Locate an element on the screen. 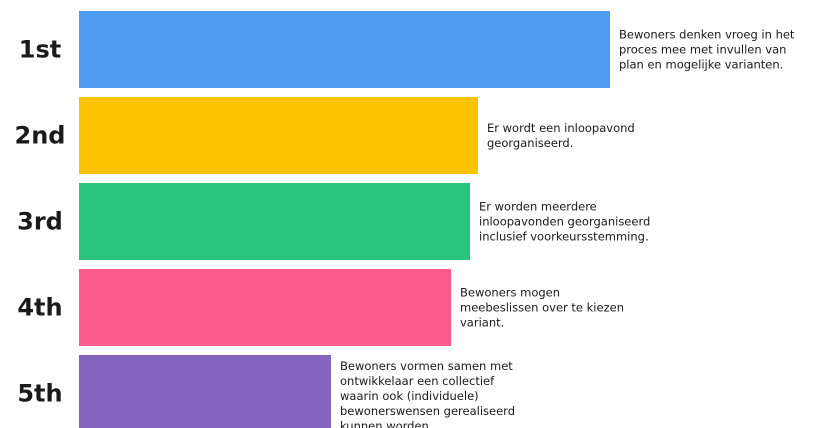 The height and width of the screenshot is (428, 816). rank-label-1st: 1st is located at coordinates (40, 50).